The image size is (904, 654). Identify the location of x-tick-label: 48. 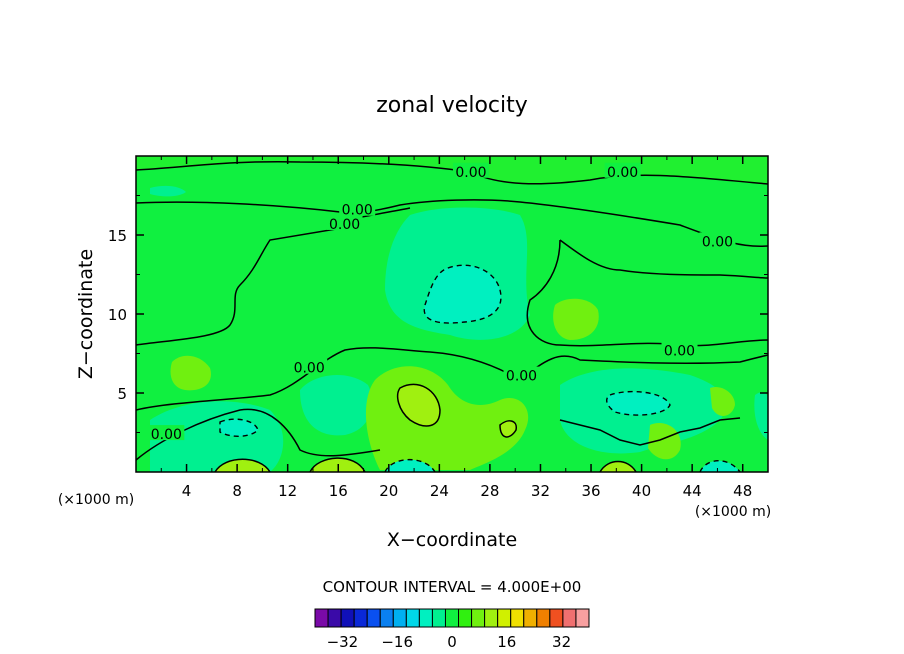
(742, 491).